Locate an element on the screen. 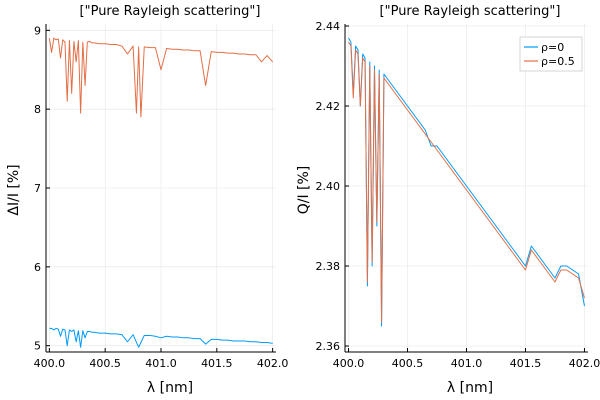 This screenshot has height=400, width=600. y-tick-label: 9 is located at coordinates (37, 30).